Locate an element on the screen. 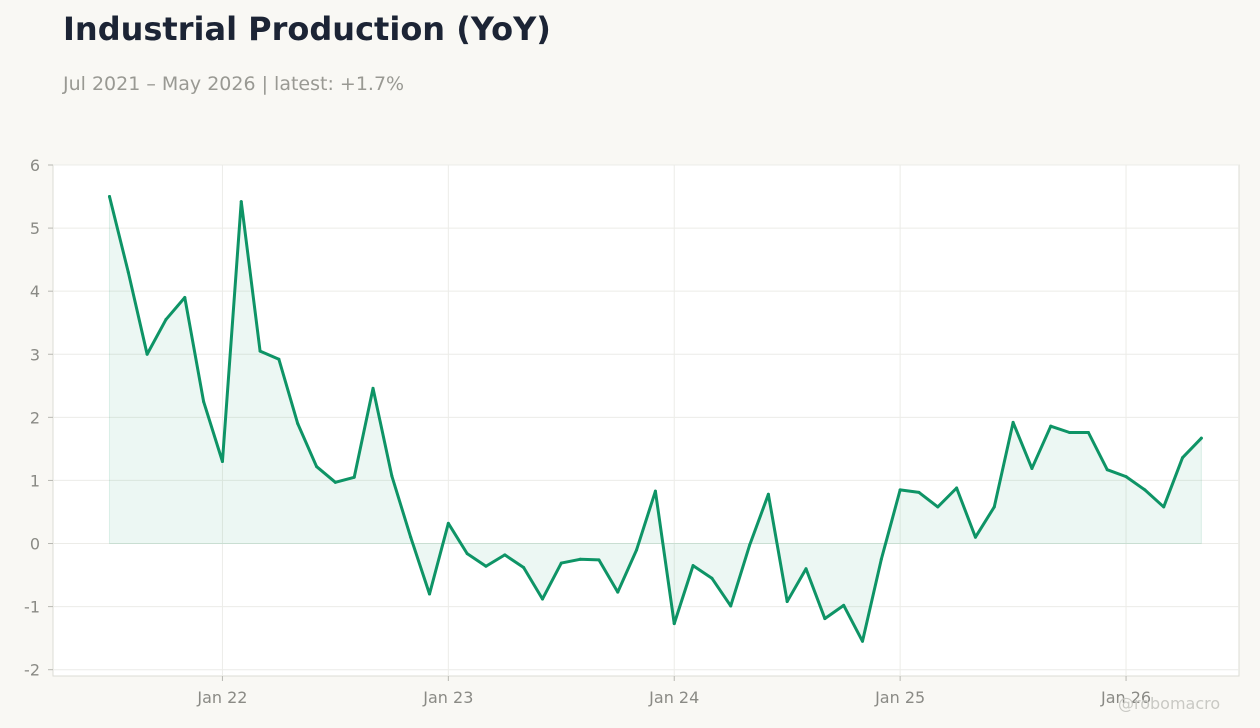 The height and width of the screenshot is (728, 1260). x-tick-label: Jan 22 is located at coordinates (221, 697).